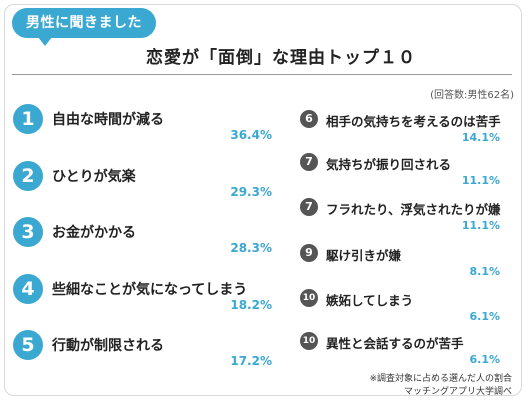 This screenshot has width=528, height=400. I want to click on title-divider, so click(262, 74).